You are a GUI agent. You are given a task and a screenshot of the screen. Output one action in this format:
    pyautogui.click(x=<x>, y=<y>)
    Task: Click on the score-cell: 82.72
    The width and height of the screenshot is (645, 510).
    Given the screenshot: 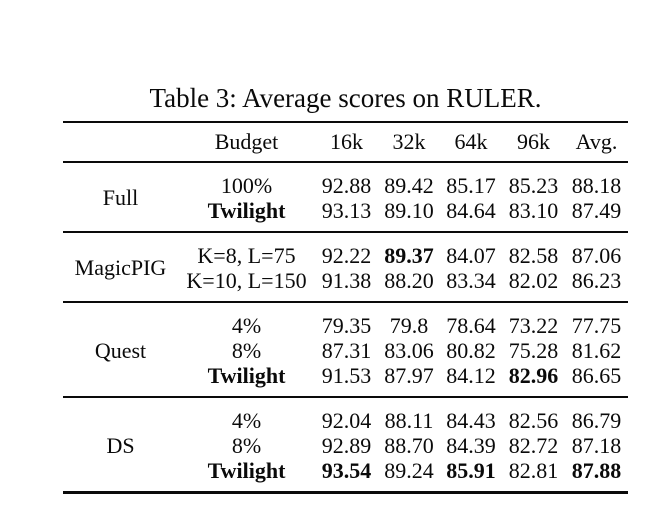 What is the action you would take?
    pyautogui.click(x=533, y=445)
    